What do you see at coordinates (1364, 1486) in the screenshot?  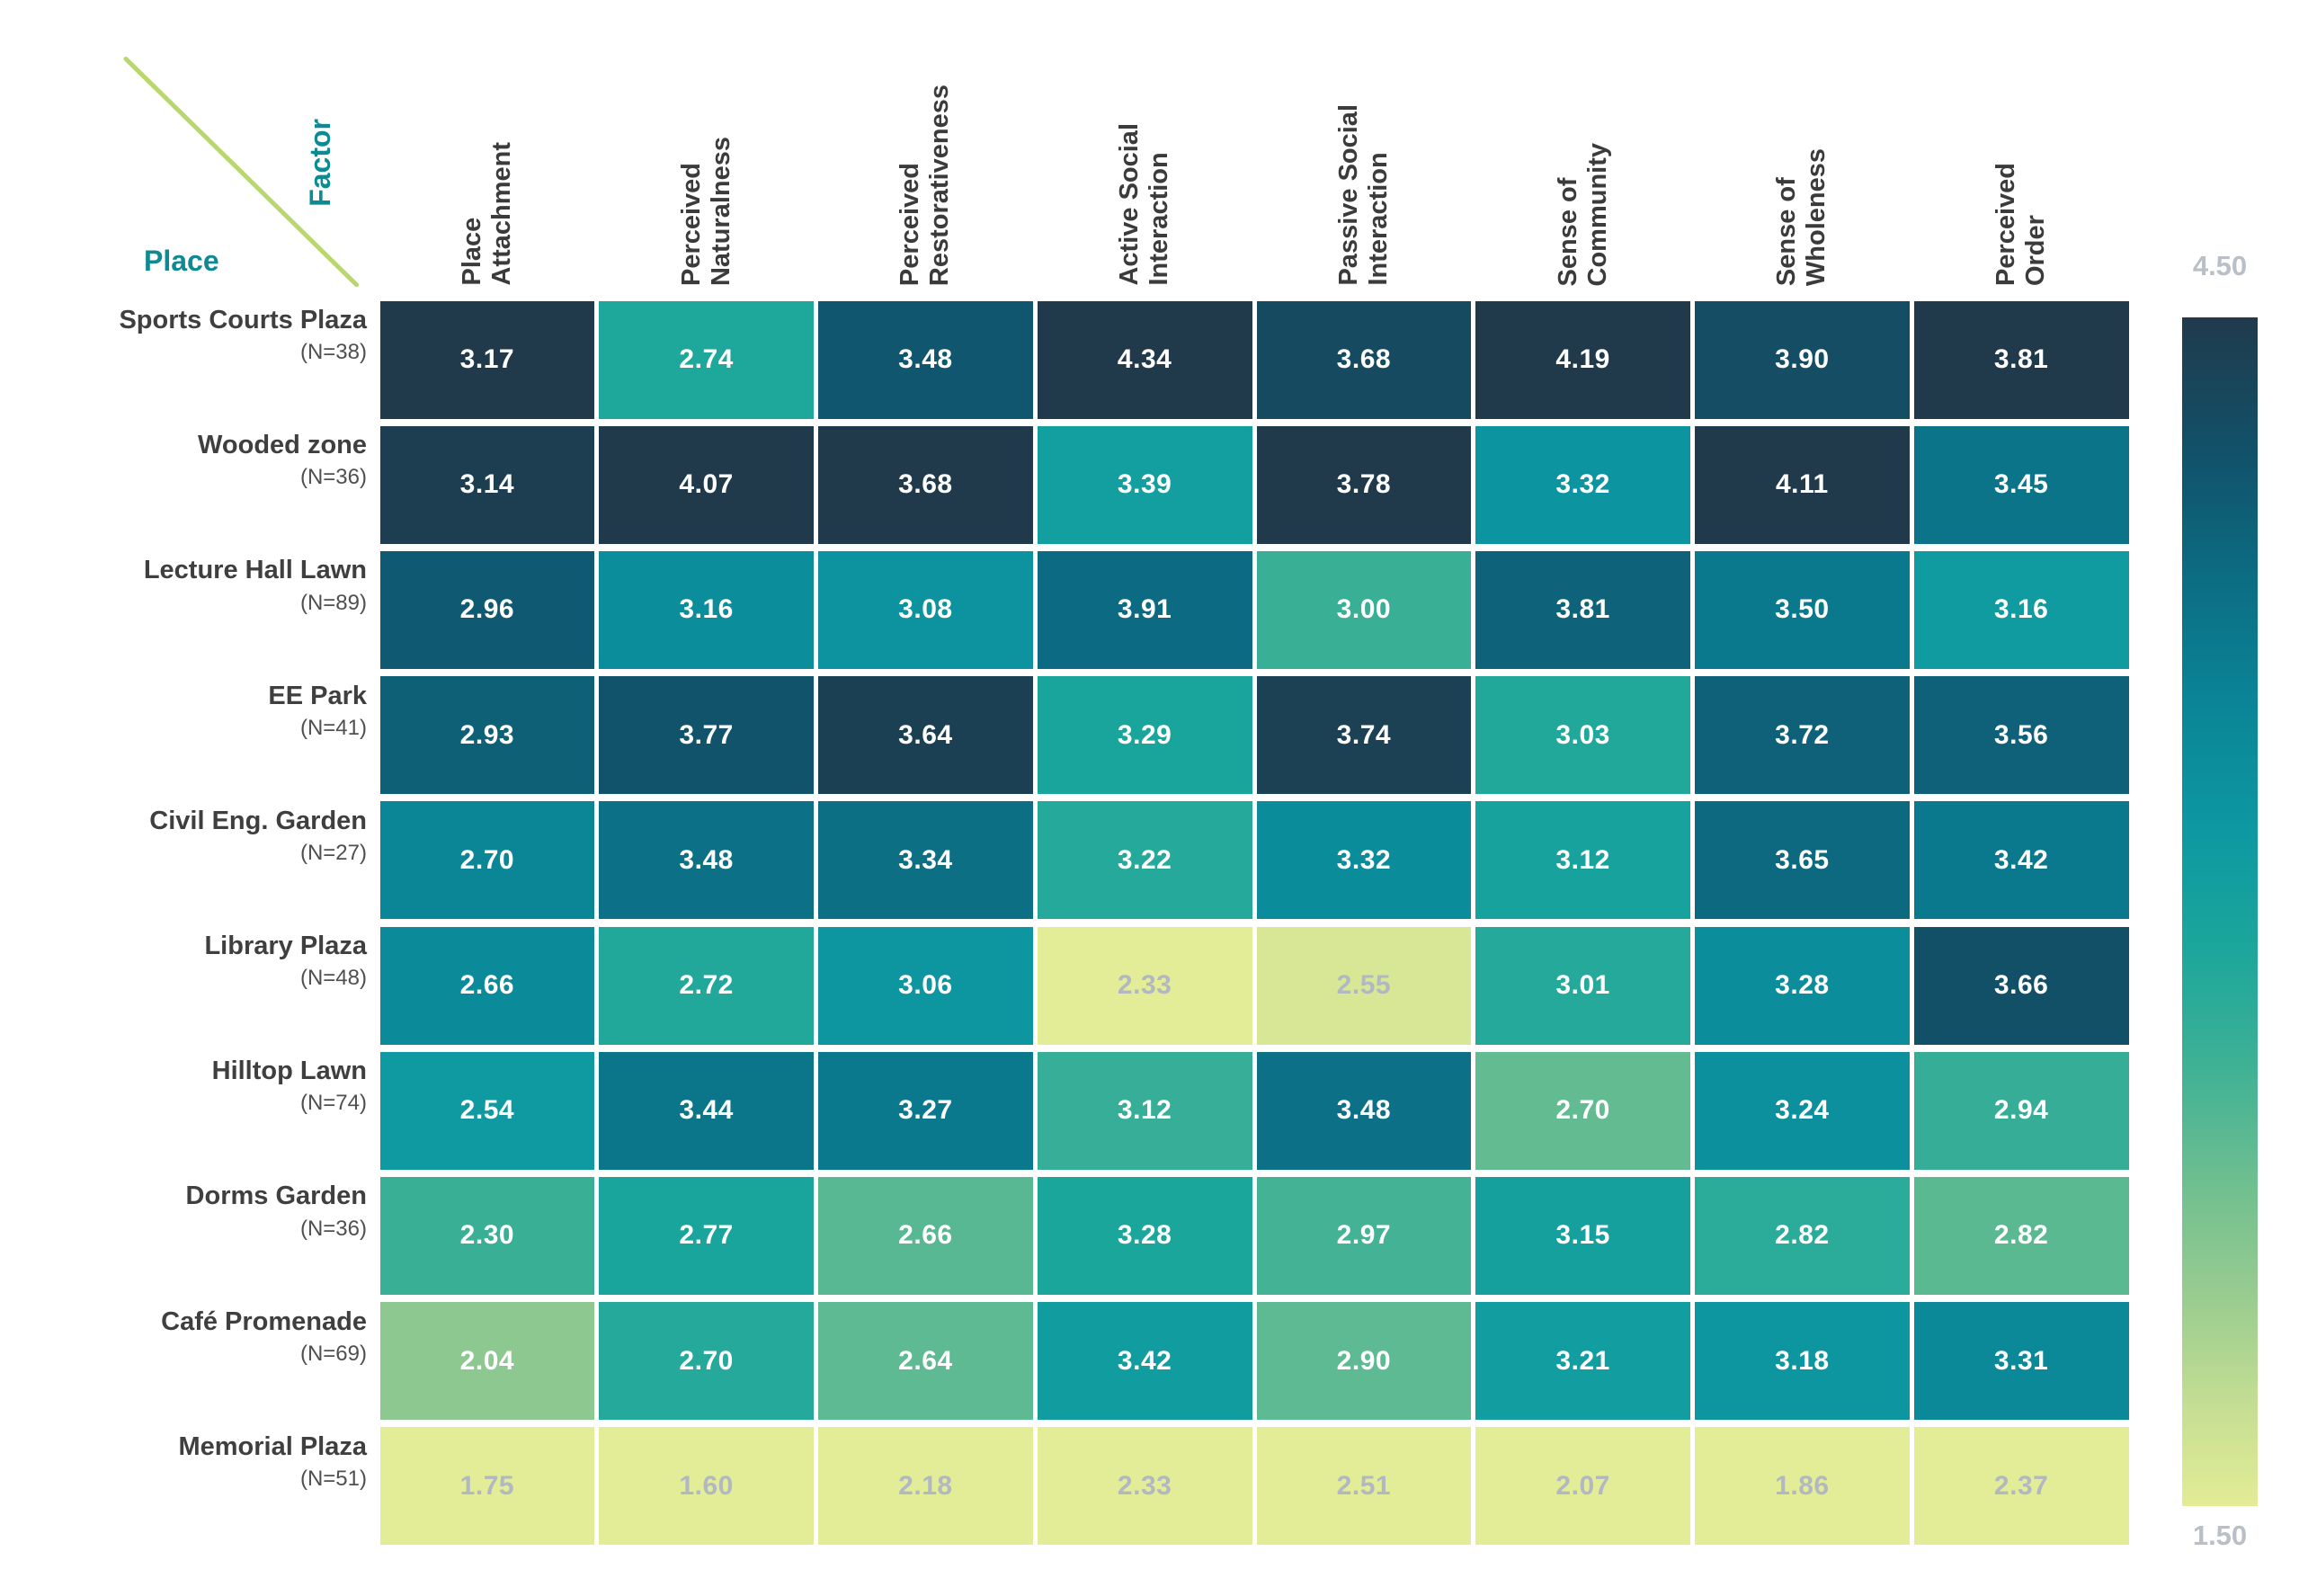 I see `heatmap-cell: 2.51` at bounding box center [1364, 1486].